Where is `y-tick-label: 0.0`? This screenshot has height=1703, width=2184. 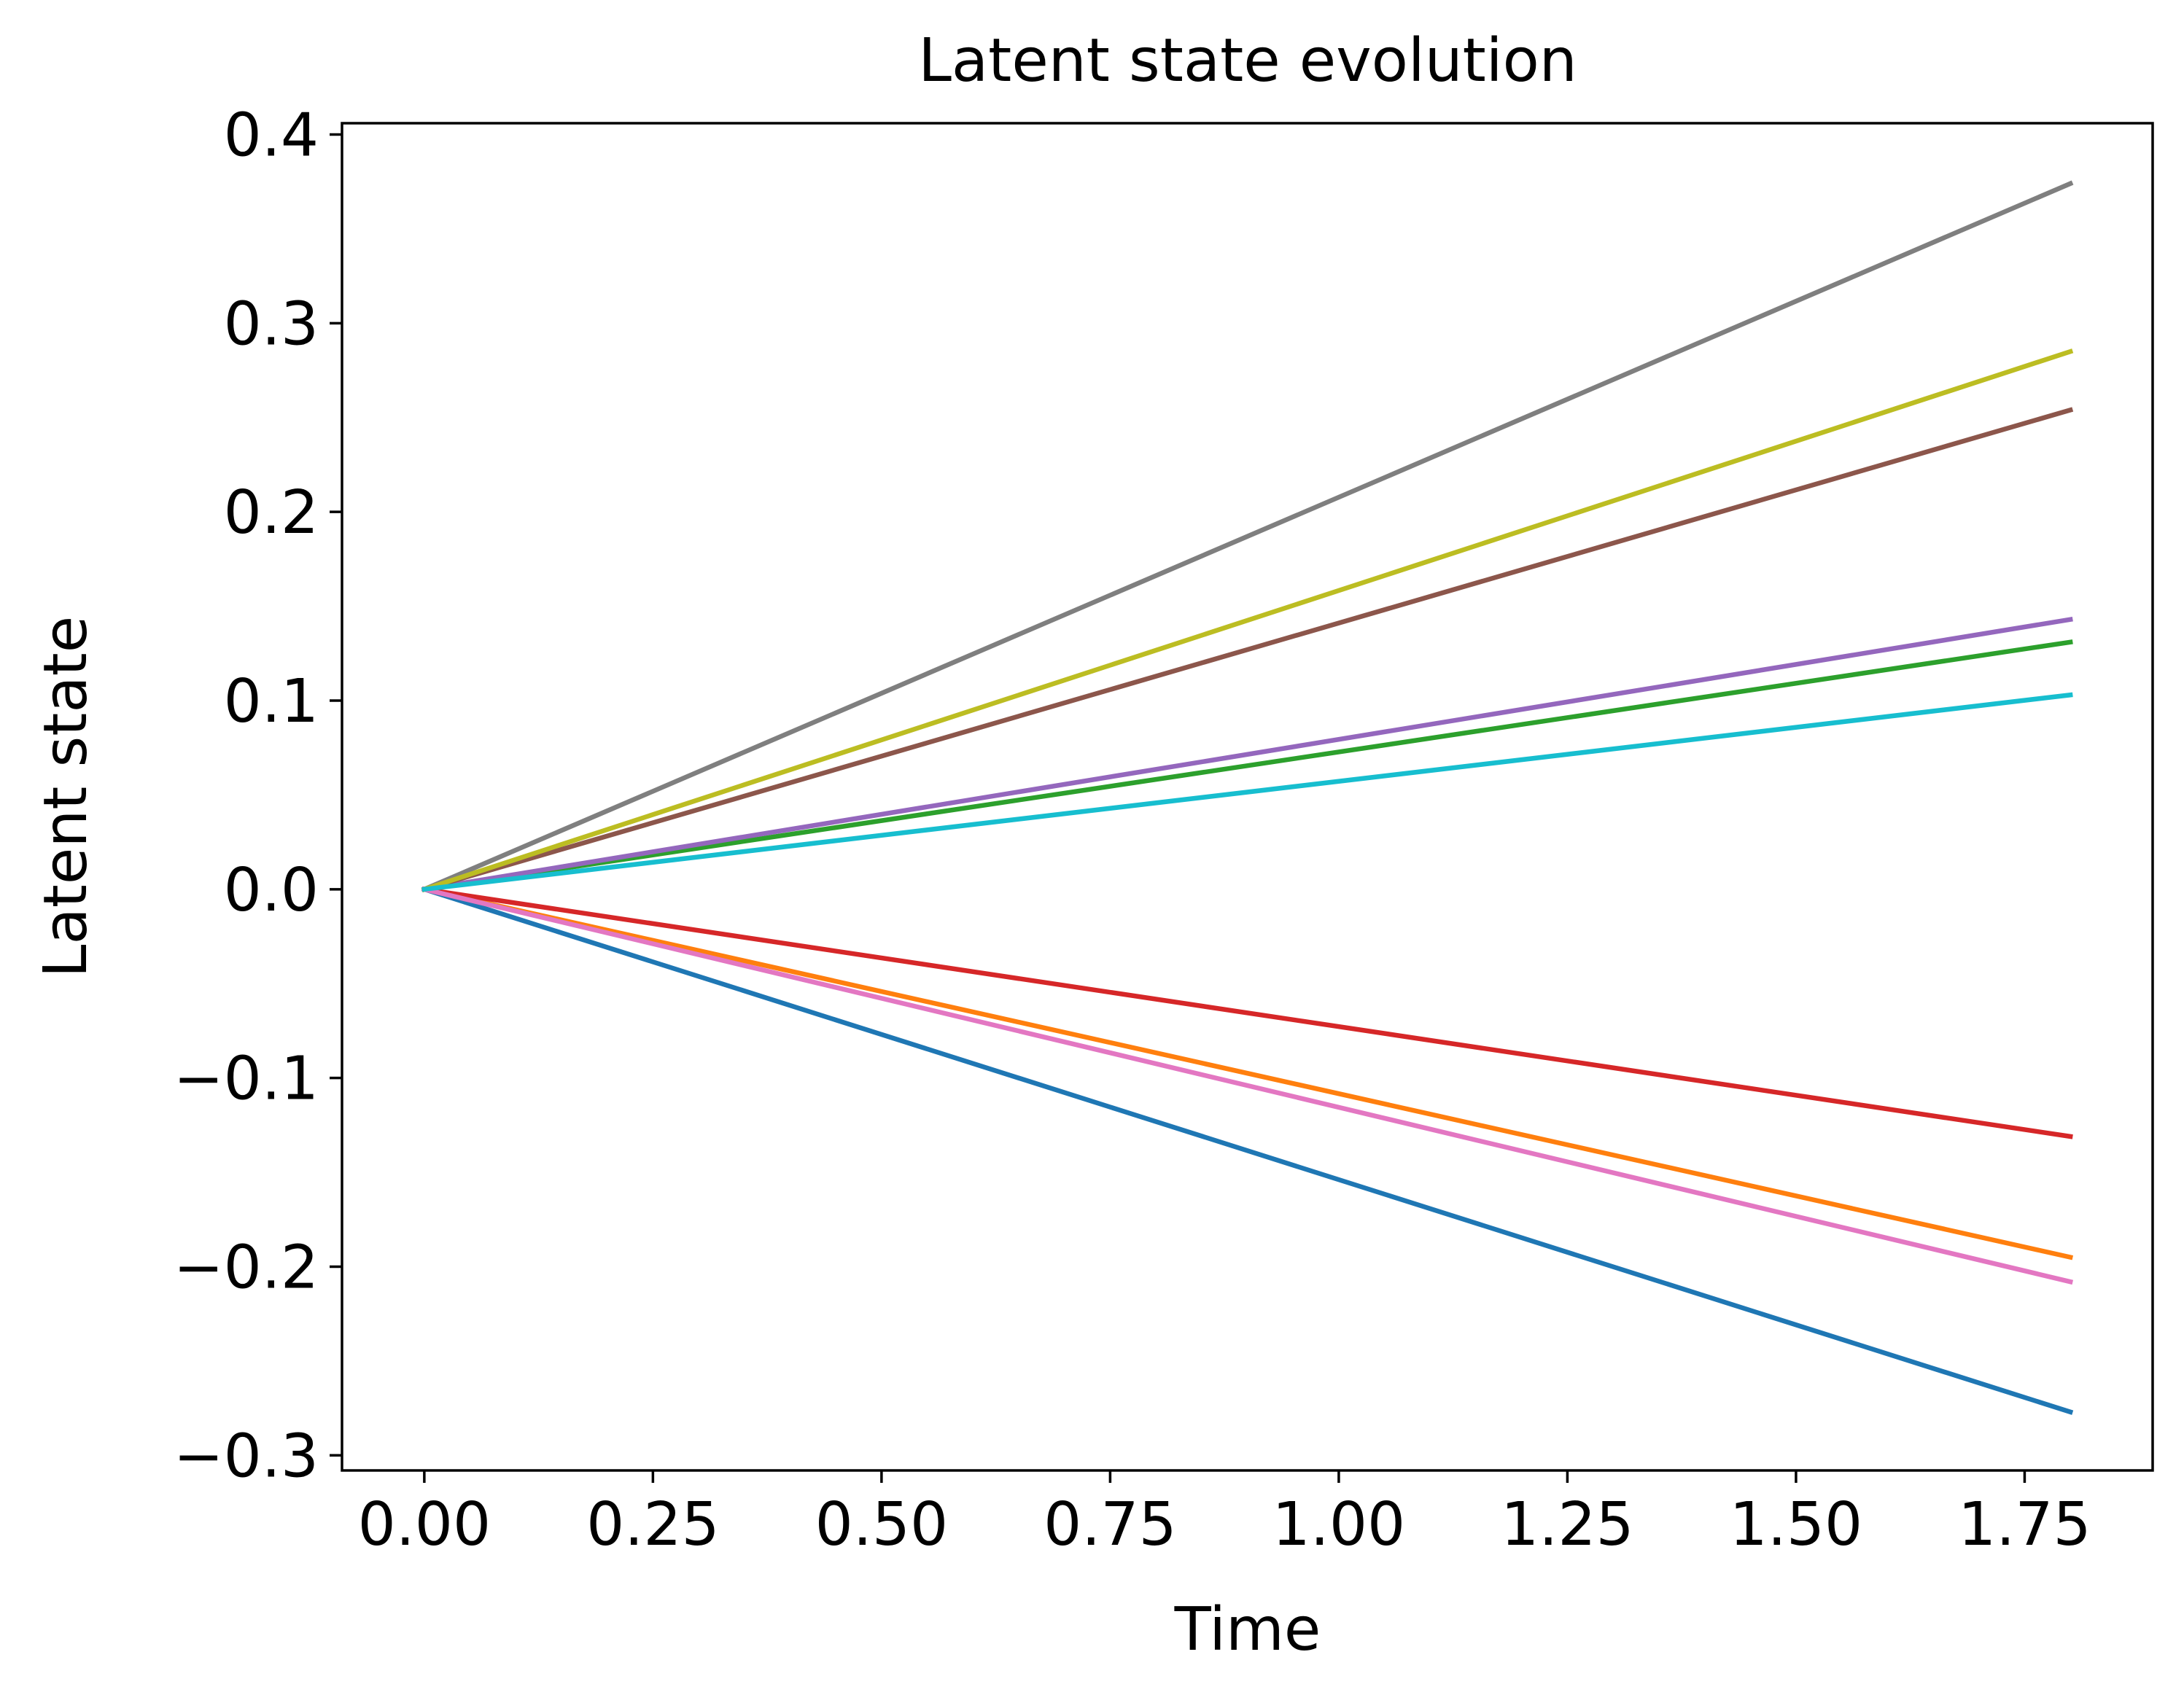
y-tick-label: 0.0 is located at coordinates (271, 890).